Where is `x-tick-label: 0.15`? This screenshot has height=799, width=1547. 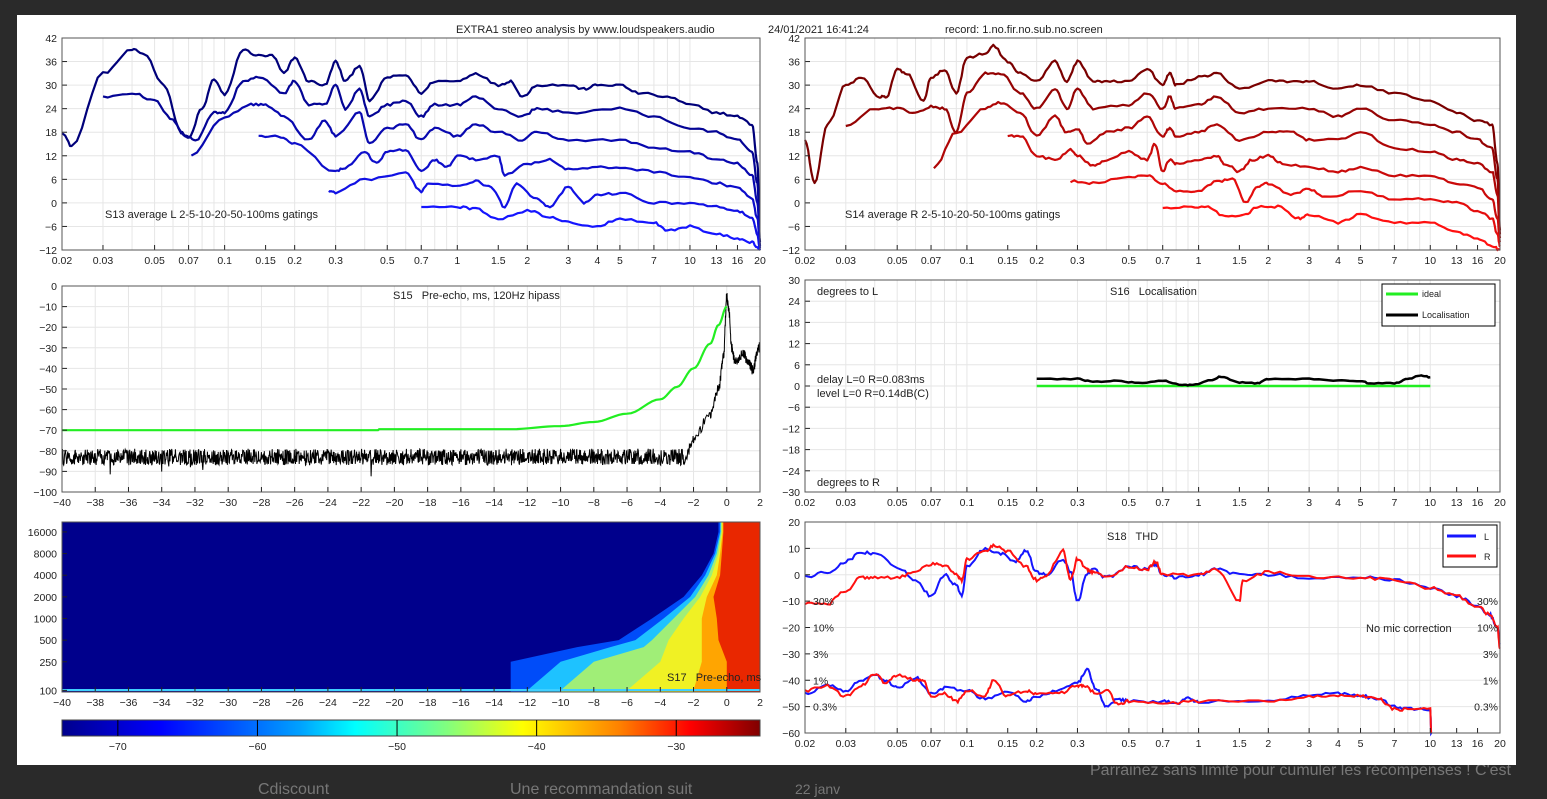 x-tick-label: 0.15 is located at coordinates (1008, 503).